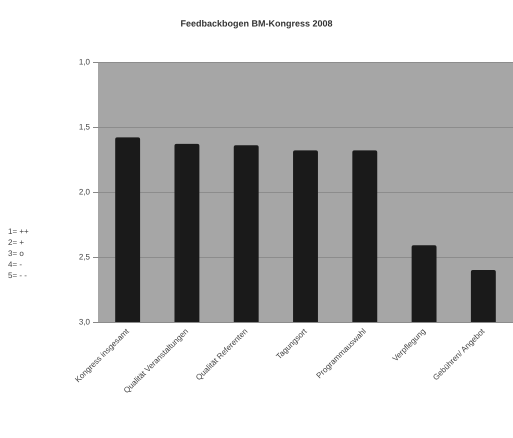 Image resolution: width=513 pixels, height=438 pixels. What do you see at coordinates (16, 264) in the screenshot?
I see `text: 4= -` at bounding box center [16, 264].